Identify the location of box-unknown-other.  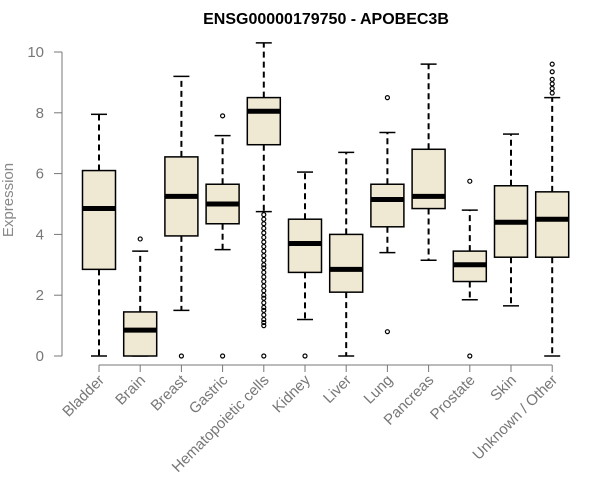
(552, 209).